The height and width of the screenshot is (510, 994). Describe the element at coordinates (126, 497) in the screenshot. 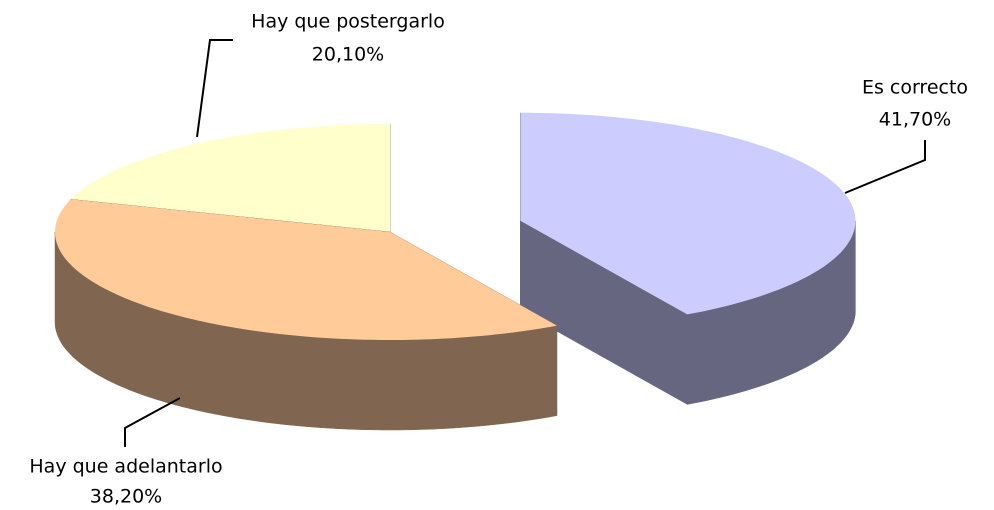

I see `slice-value-label: 38,20%` at that location.